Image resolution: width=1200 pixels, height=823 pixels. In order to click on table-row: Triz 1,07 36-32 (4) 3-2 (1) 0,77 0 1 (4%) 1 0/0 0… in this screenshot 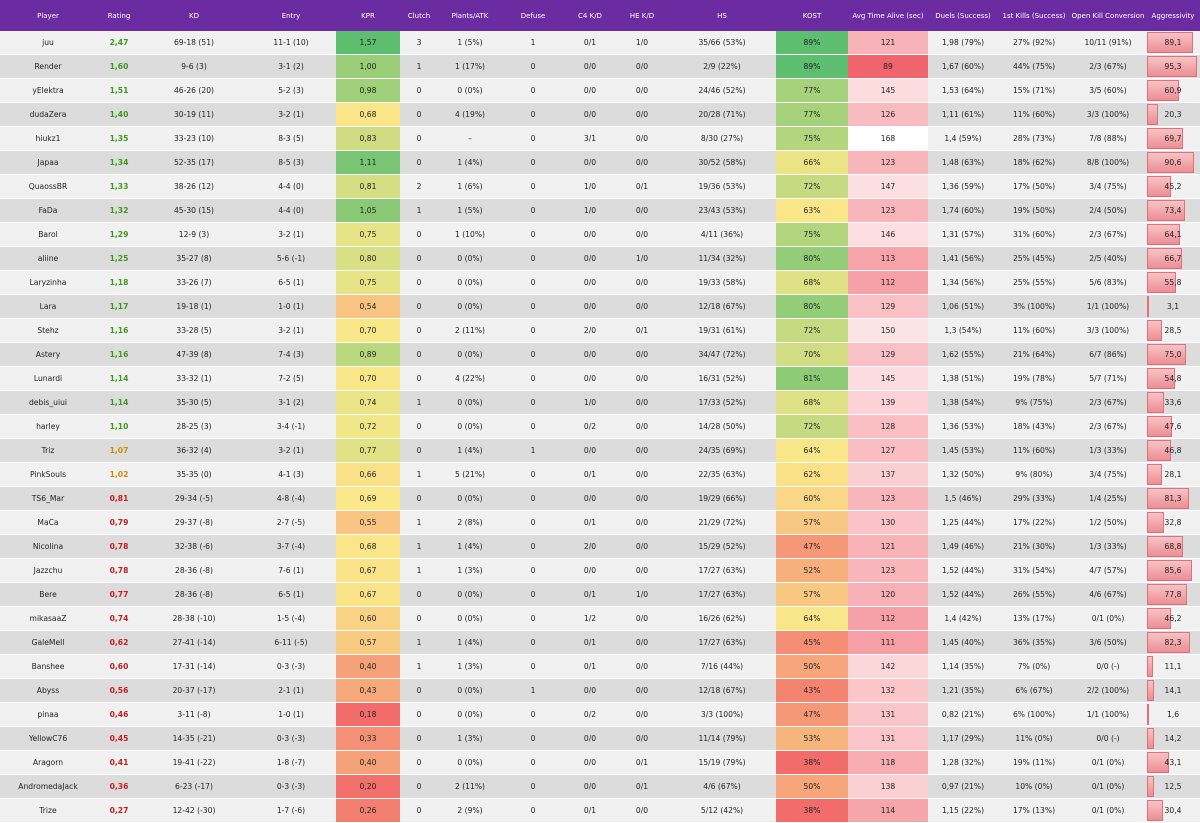, I will do `click(600, 450)`.